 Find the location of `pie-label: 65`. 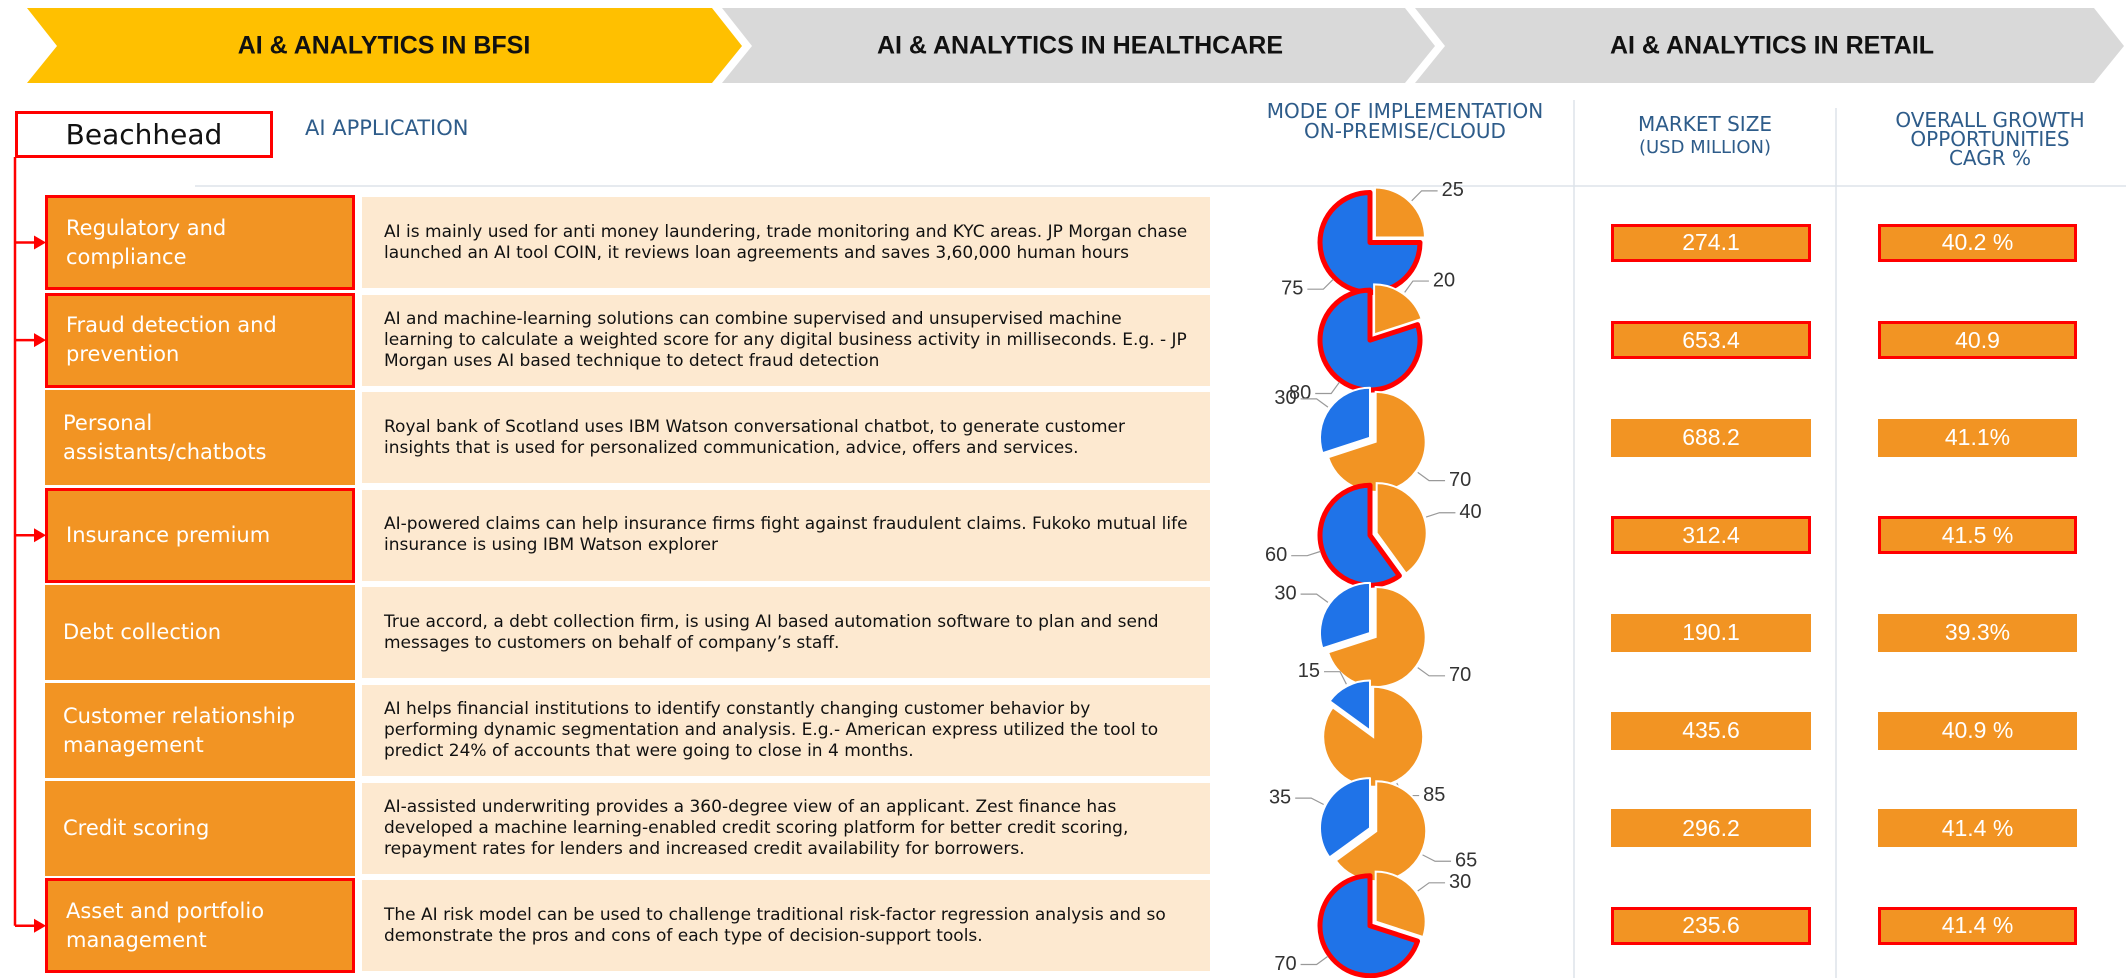

pie-label: 65 is located at coordinates (1466, 861).